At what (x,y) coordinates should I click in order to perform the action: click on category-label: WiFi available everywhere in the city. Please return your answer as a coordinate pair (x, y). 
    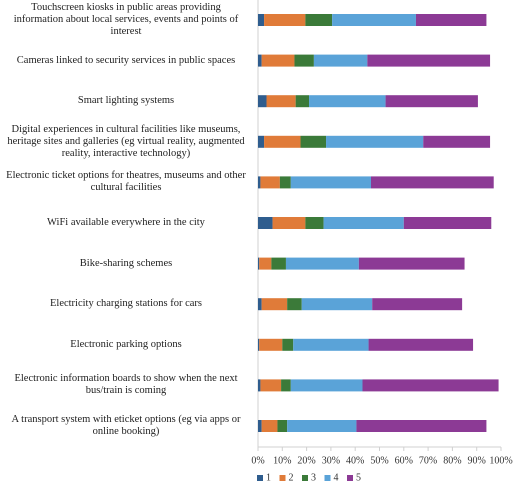
    Looking at the image, I should click on (126, 222).